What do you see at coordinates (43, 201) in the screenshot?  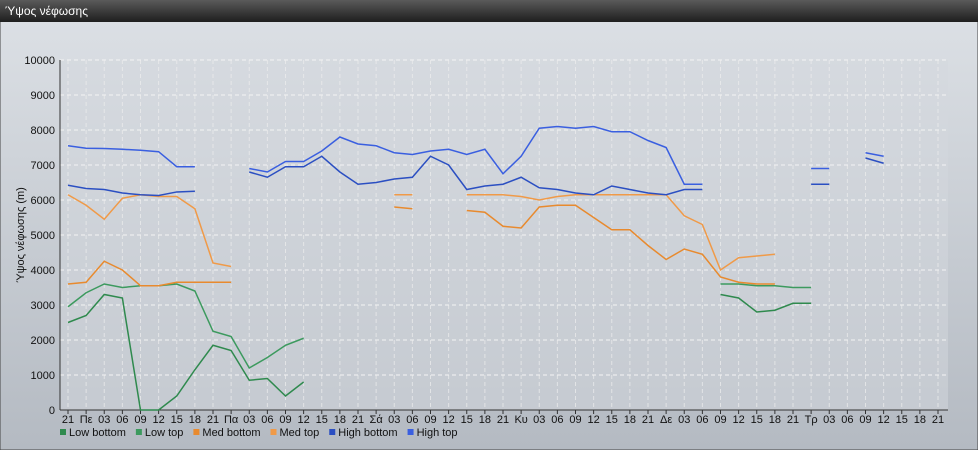 I see `y-tick-label: 6000` at bounding box center [43, 201].